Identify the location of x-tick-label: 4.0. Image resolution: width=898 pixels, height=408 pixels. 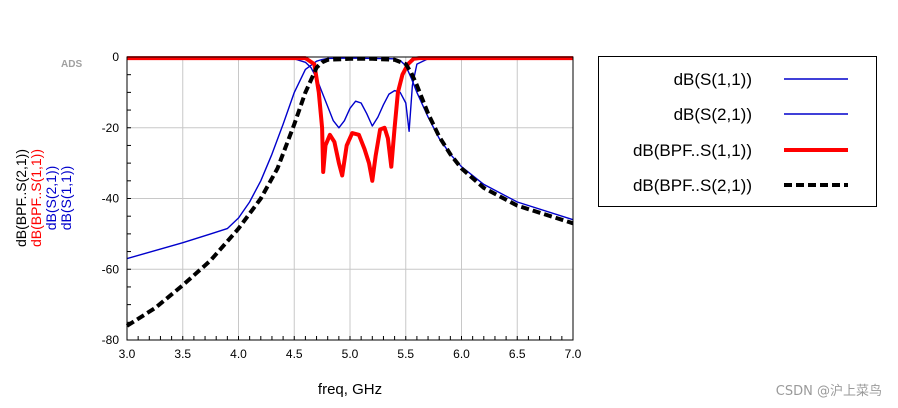
(238, 354).